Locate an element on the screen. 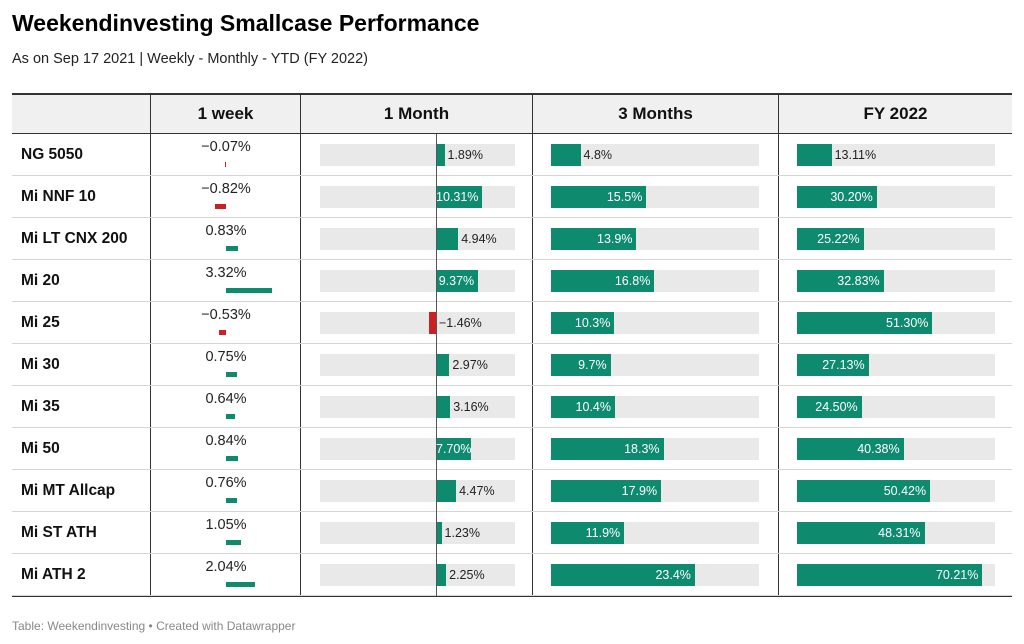 This screenshot has width=1024, height=644. row-name: Mi 20 is located at coordinates (81, 280).